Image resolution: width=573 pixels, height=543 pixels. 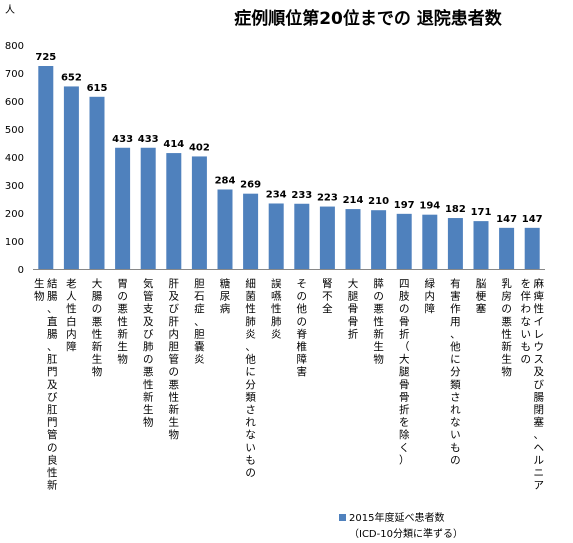 What do you see at coordinates (538, 334) in the screenshot?
I see `category-label-char: レ` at bounding box center [538, 334].